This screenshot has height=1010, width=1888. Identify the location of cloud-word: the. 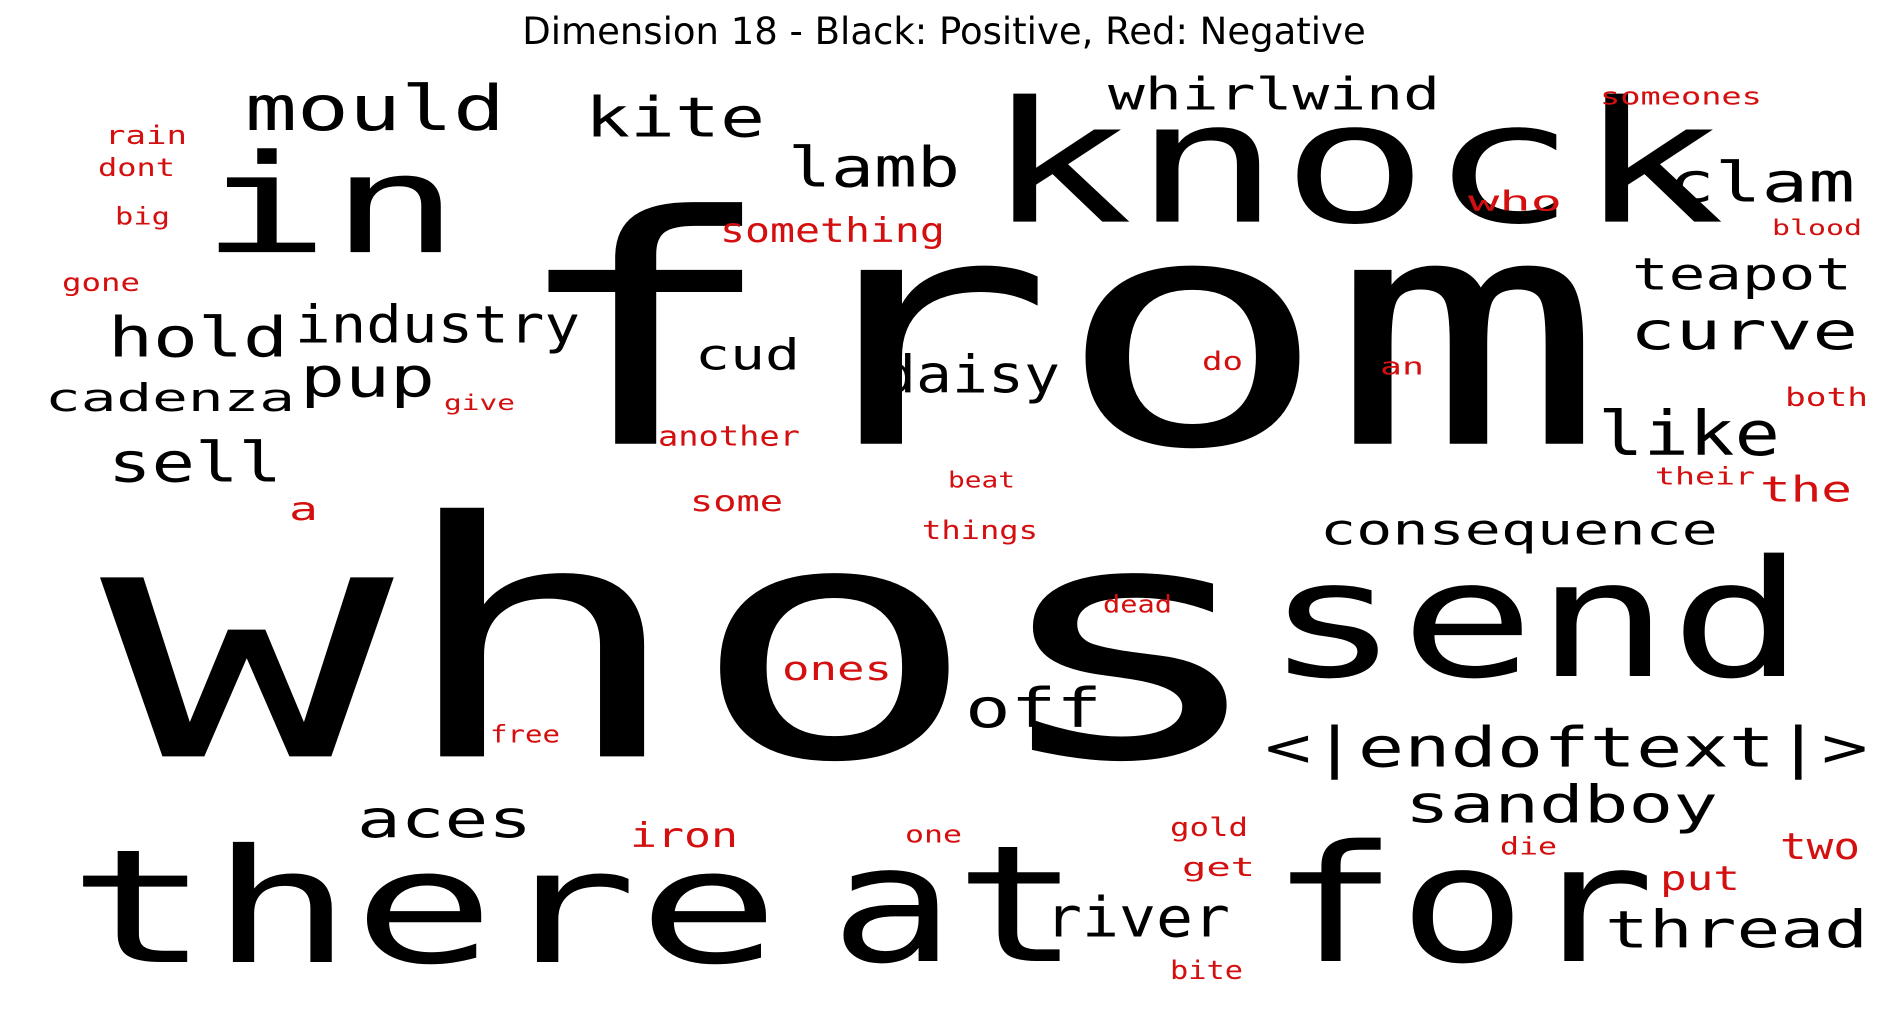
(1806, 490).